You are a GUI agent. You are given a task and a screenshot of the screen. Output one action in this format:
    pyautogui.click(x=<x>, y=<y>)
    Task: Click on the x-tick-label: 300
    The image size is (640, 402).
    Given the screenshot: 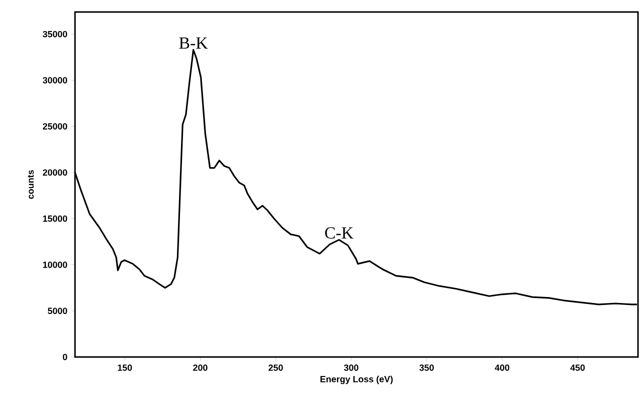 What is the action you would take?
    pyautogui.click(x=351, y=367)
    